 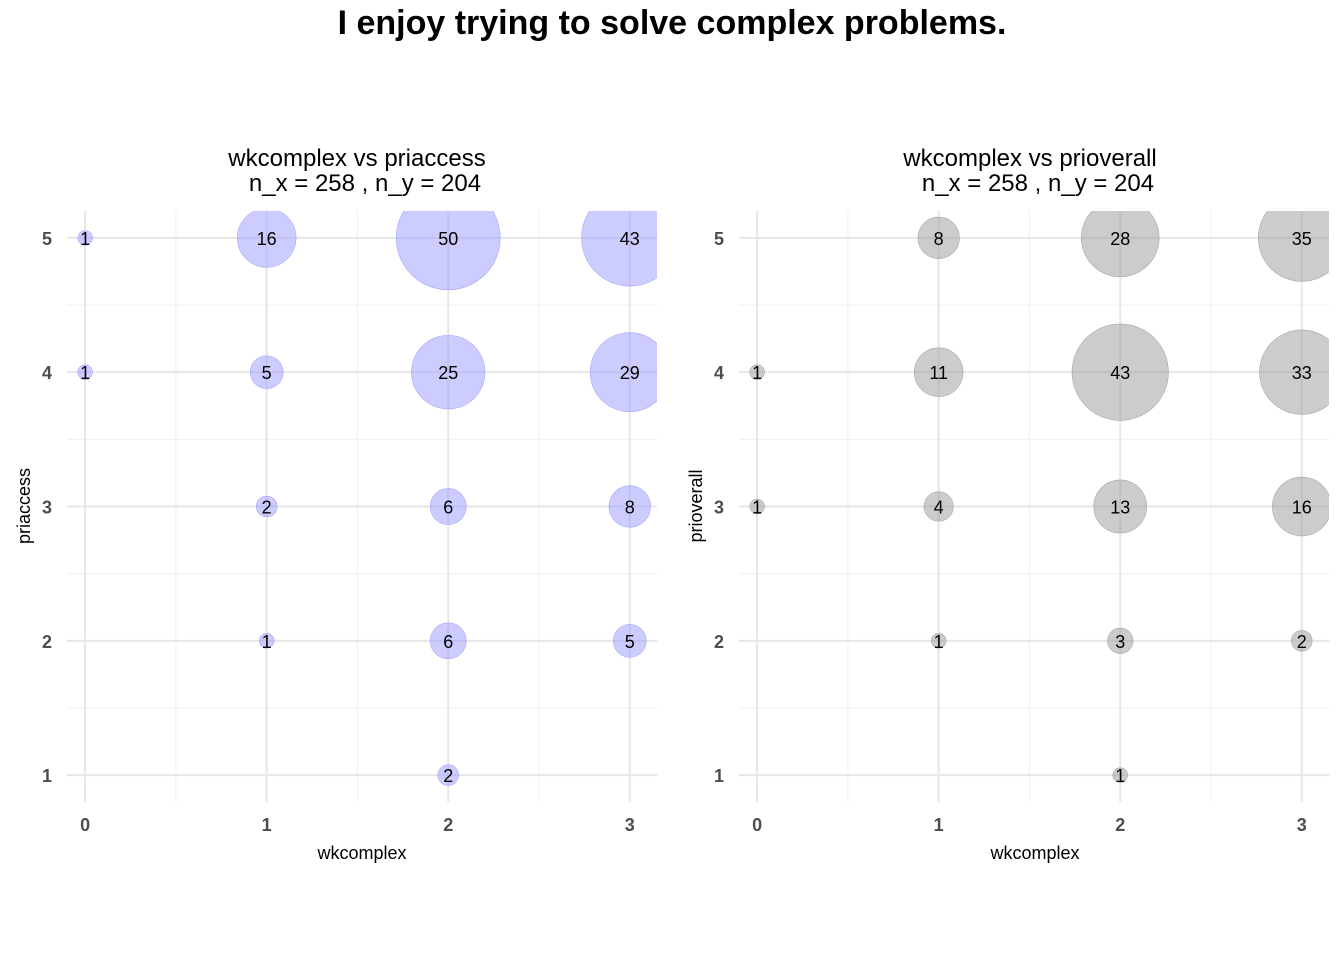 I want to click on count-label: 11, so click(x=938, y=373).